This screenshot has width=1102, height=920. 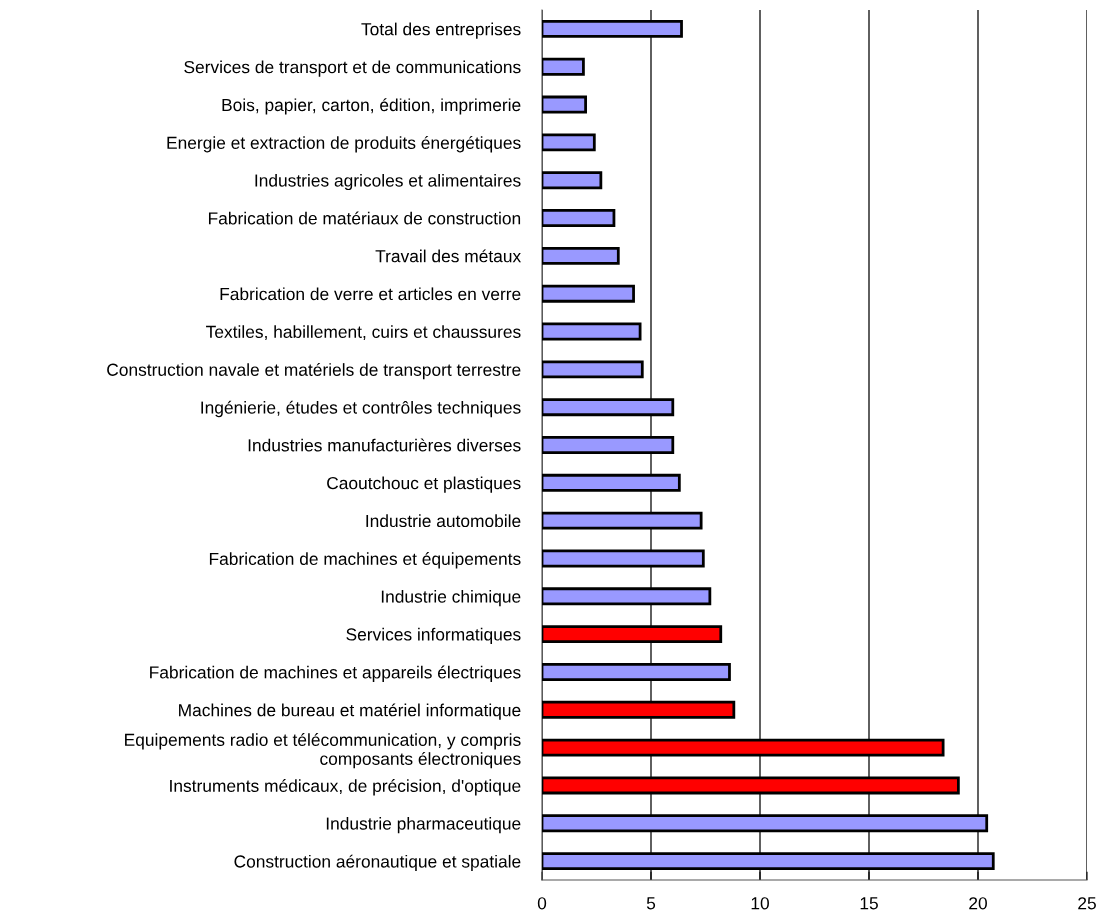 I want to click on x-tick-label: 20, so click(x=978, y=903).